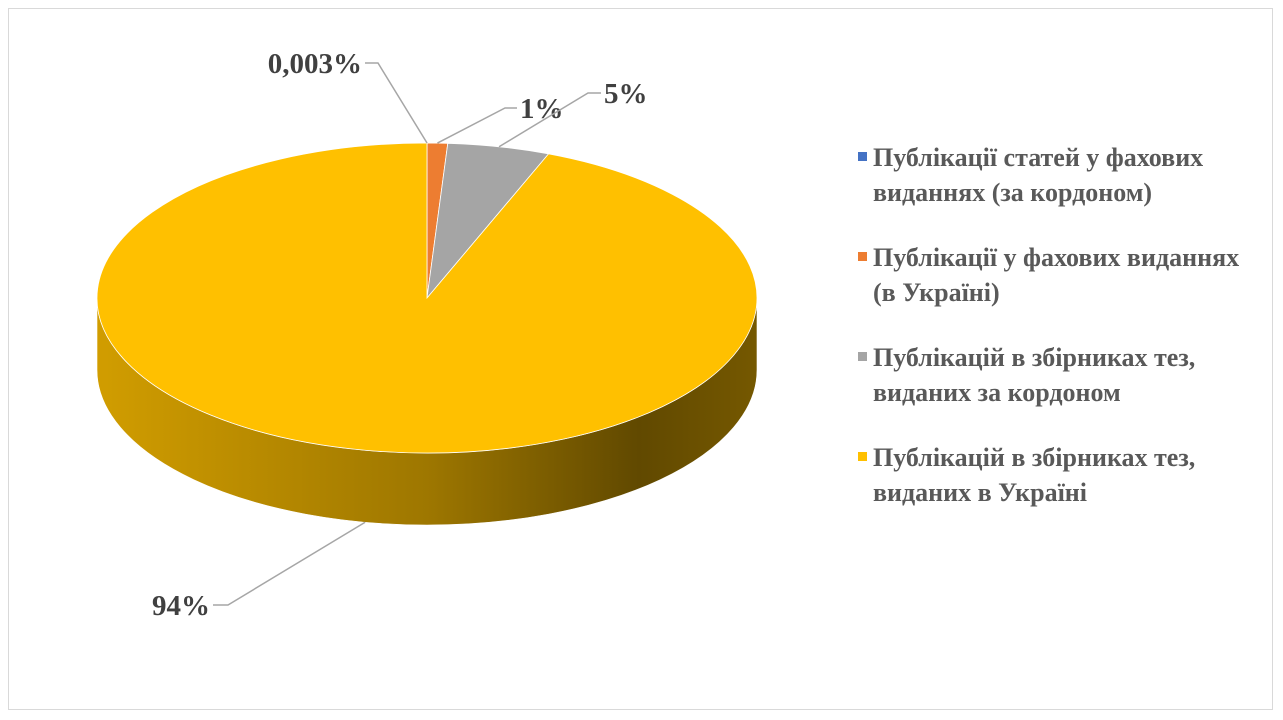 The width and height of the screenshot is (1283, 720). Describe the element at coordinates (315, 64) in the screenshot. I see `data-label: 0,003%` at that location.